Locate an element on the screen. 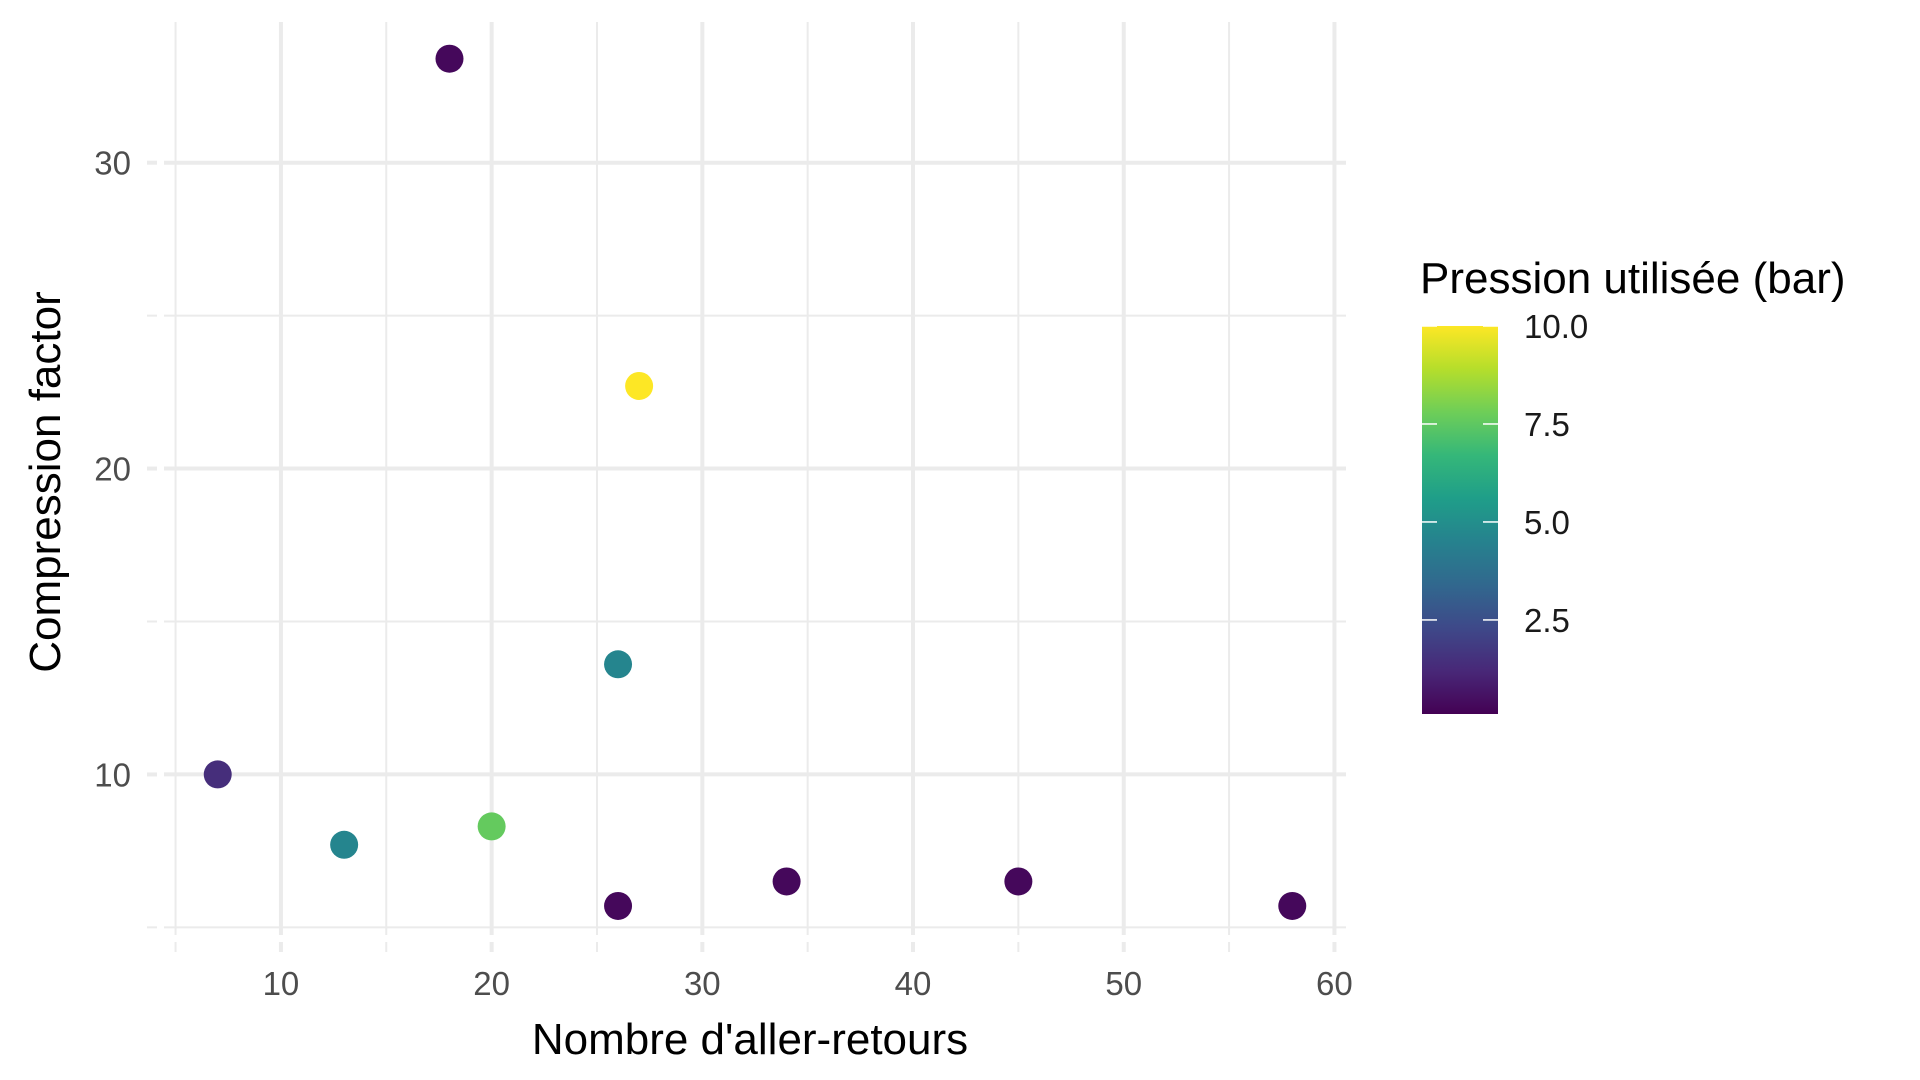 Image resolution: width=1920 pixels, height=1080 pixels. x-axis-title: Nombre d'aller-retours is located at coordinates (750, 1039).